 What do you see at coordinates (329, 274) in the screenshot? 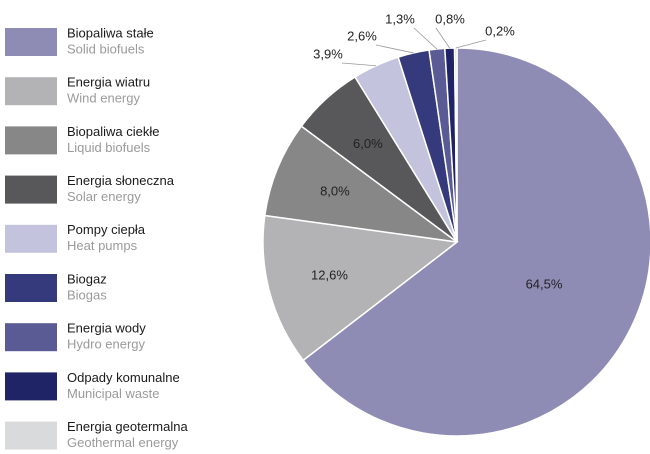
I see `data-label: 12,6%` at bounding box center [329, 274].